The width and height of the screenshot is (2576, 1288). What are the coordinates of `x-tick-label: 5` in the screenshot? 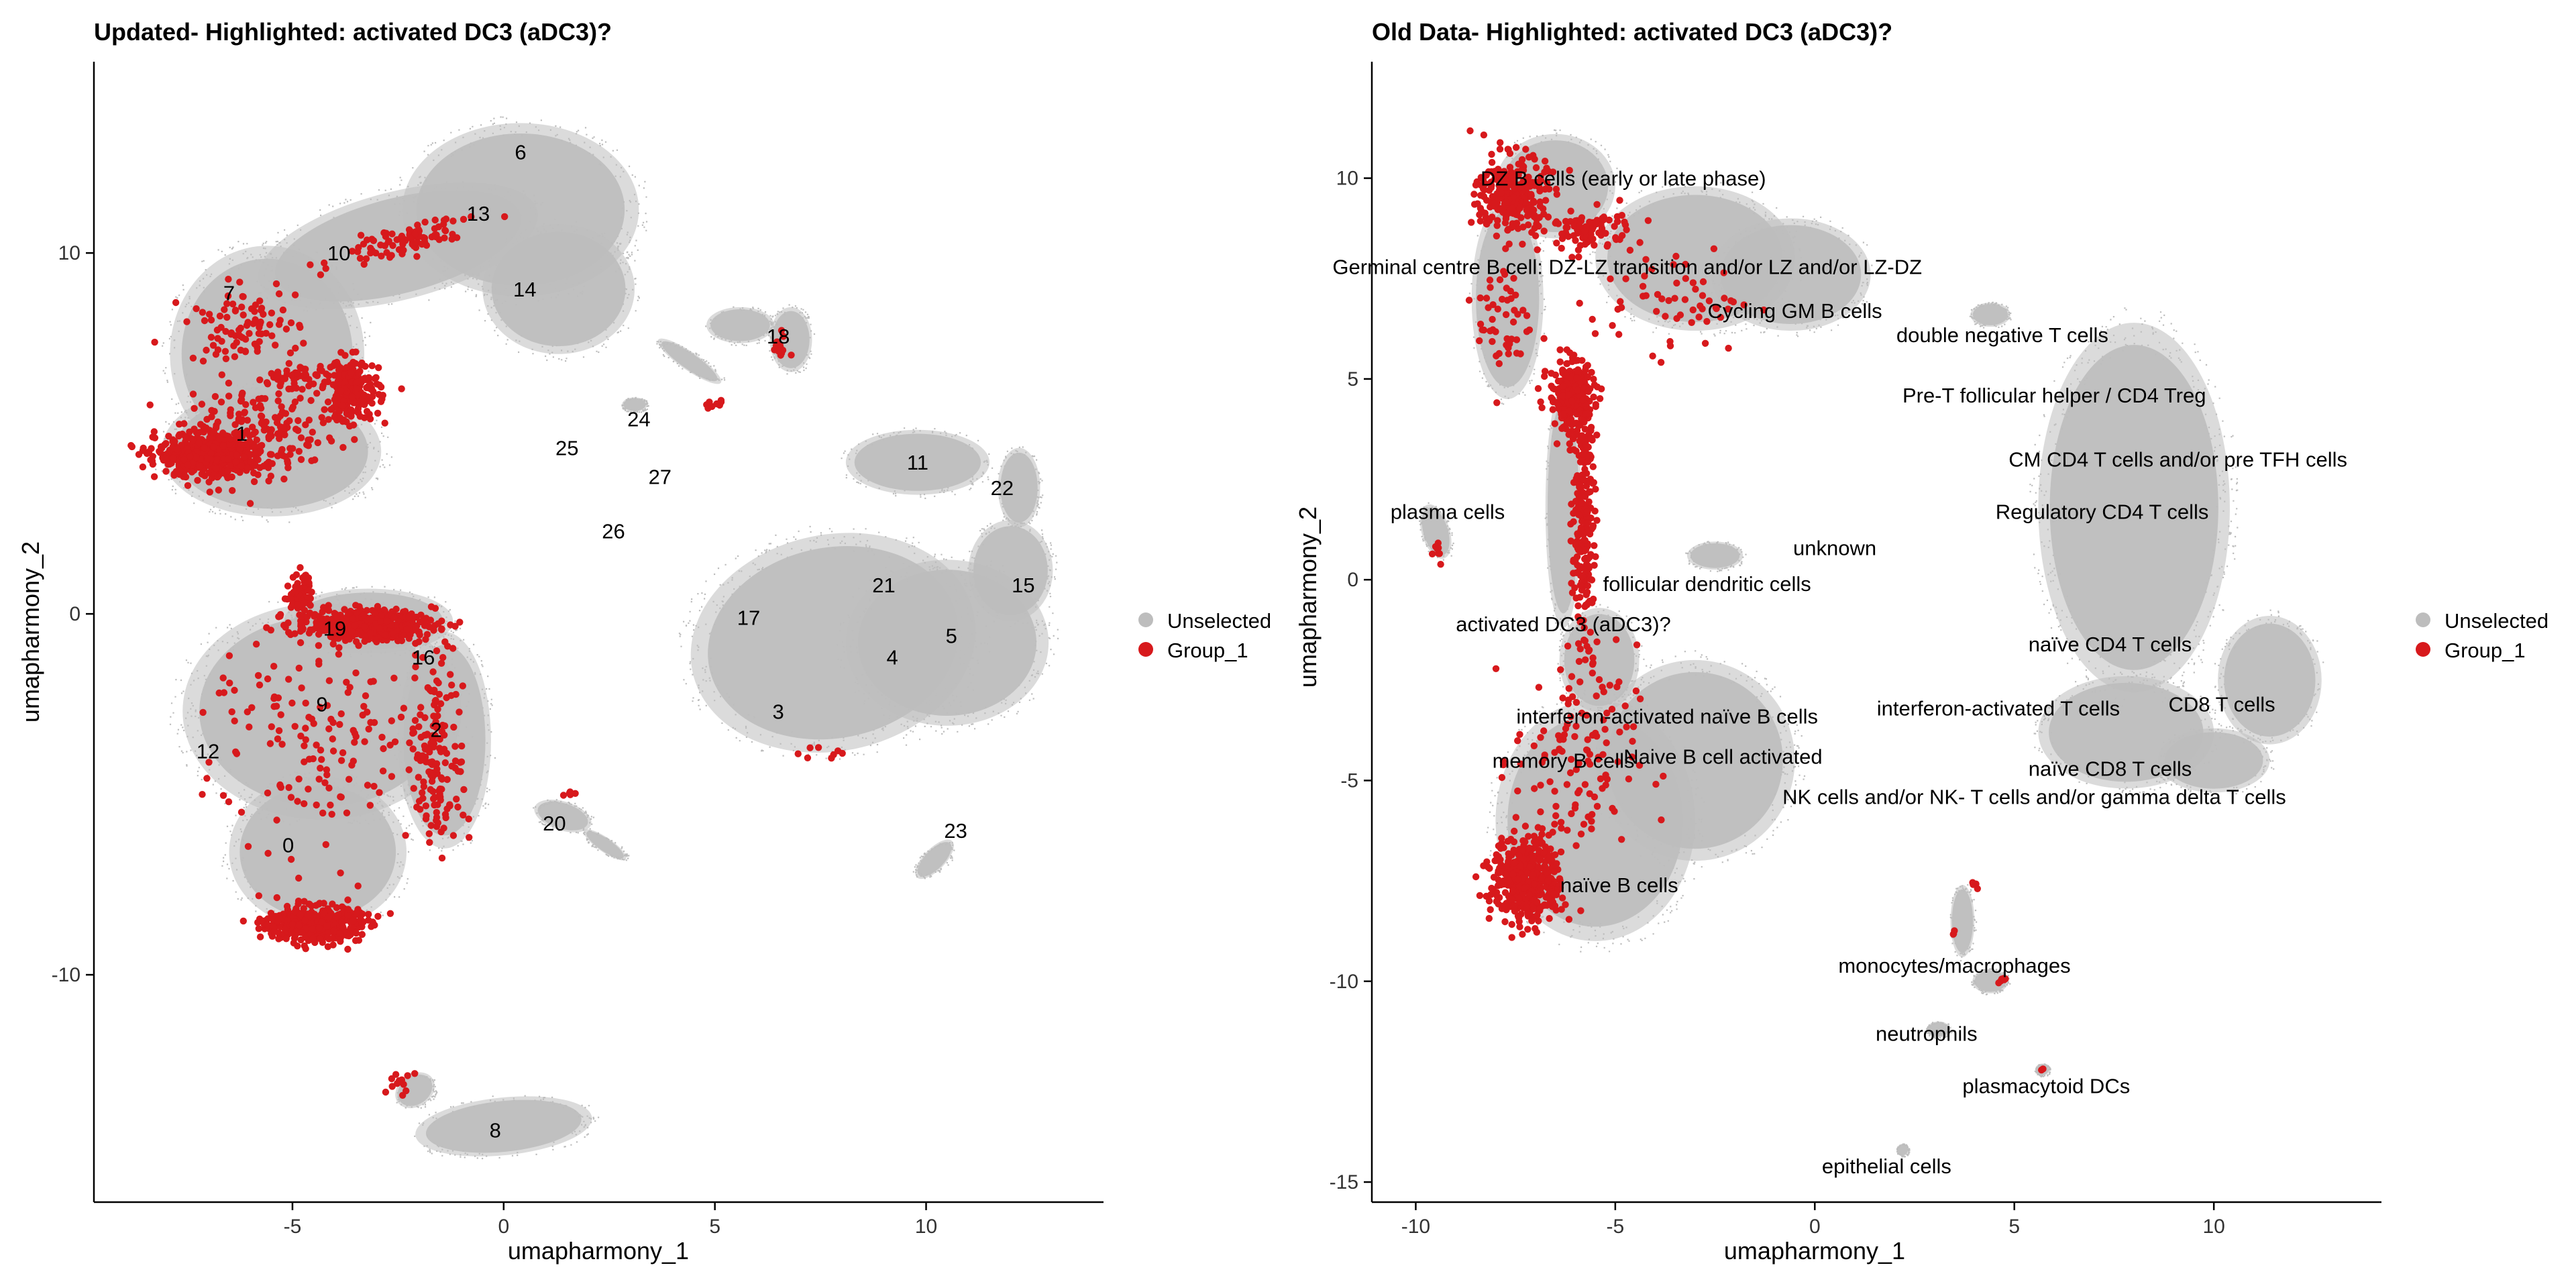 It's located at (2014, 1227).